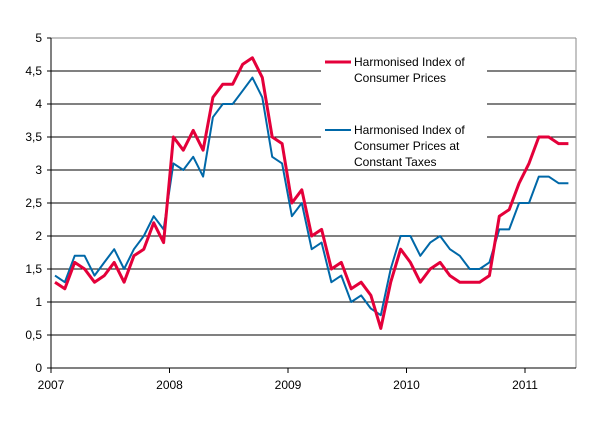  I want to click on y-tick-label: 2, so click(38, 236).